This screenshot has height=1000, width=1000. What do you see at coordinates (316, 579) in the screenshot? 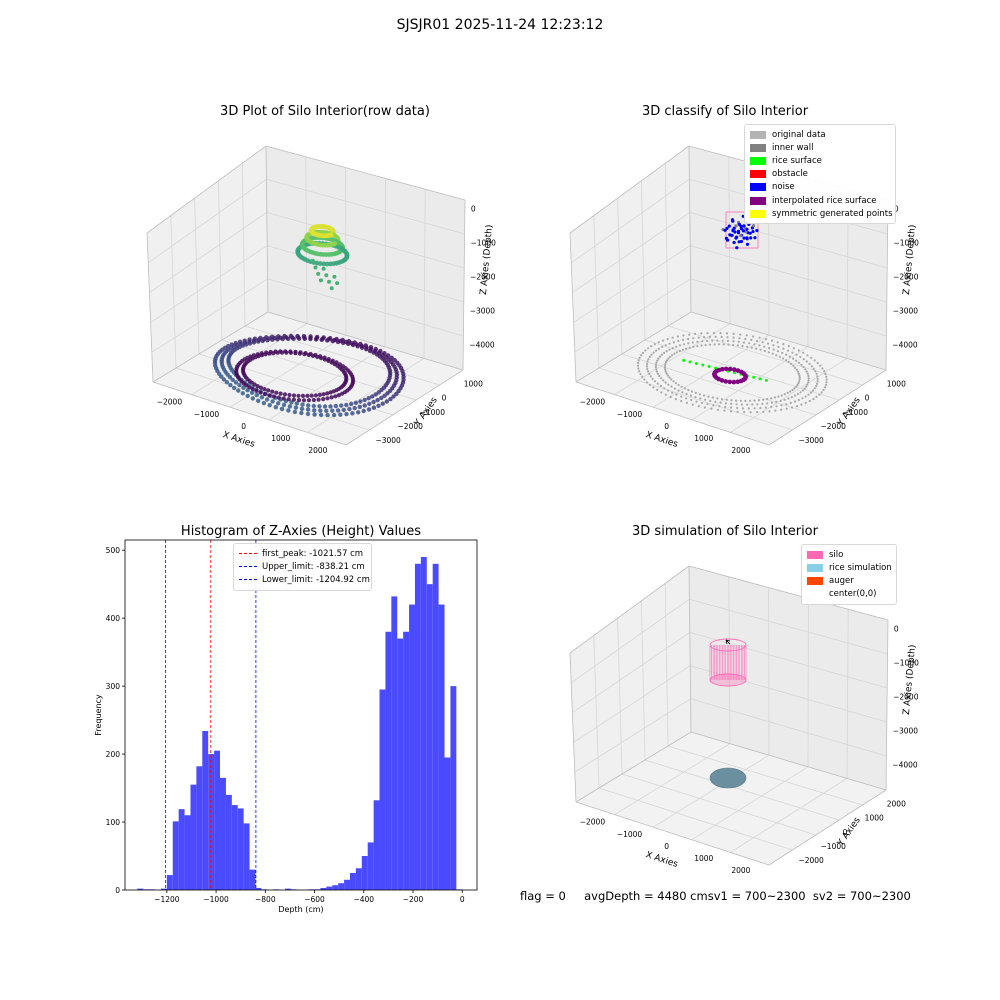
I see `legend-label: Lower_limit: -1204.92 cm` at bounding box center [316, 579].